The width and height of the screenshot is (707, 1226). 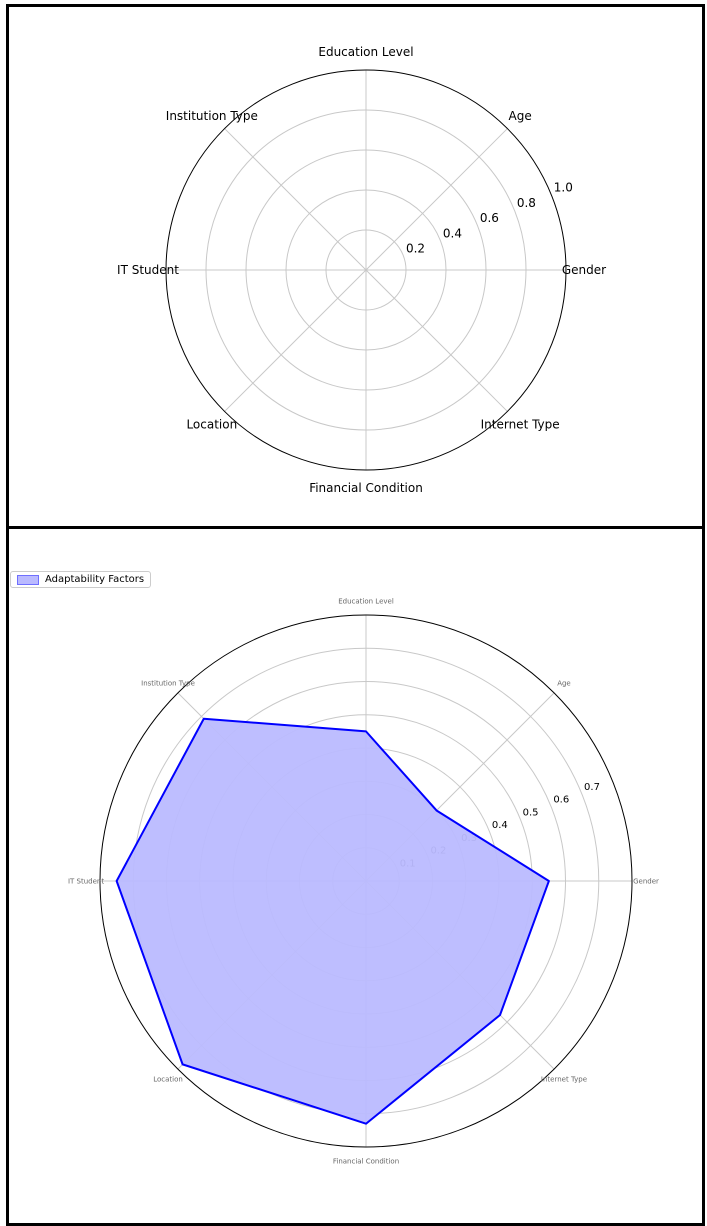 I want to click on radial-tick-label: 0.7, so click(x=592, y=787).